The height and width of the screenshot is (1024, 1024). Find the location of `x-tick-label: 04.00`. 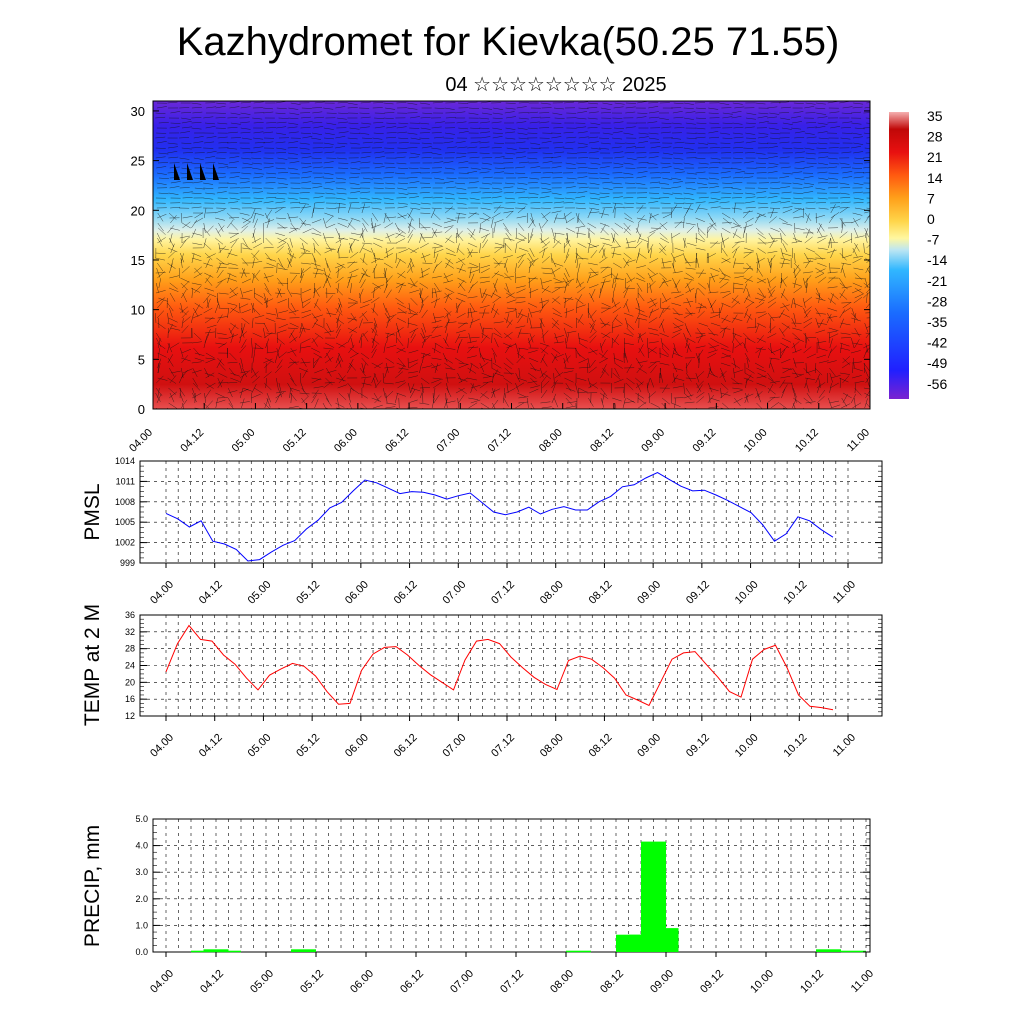

x-tick-label: 04.00 is located at coordinates (162, 982).